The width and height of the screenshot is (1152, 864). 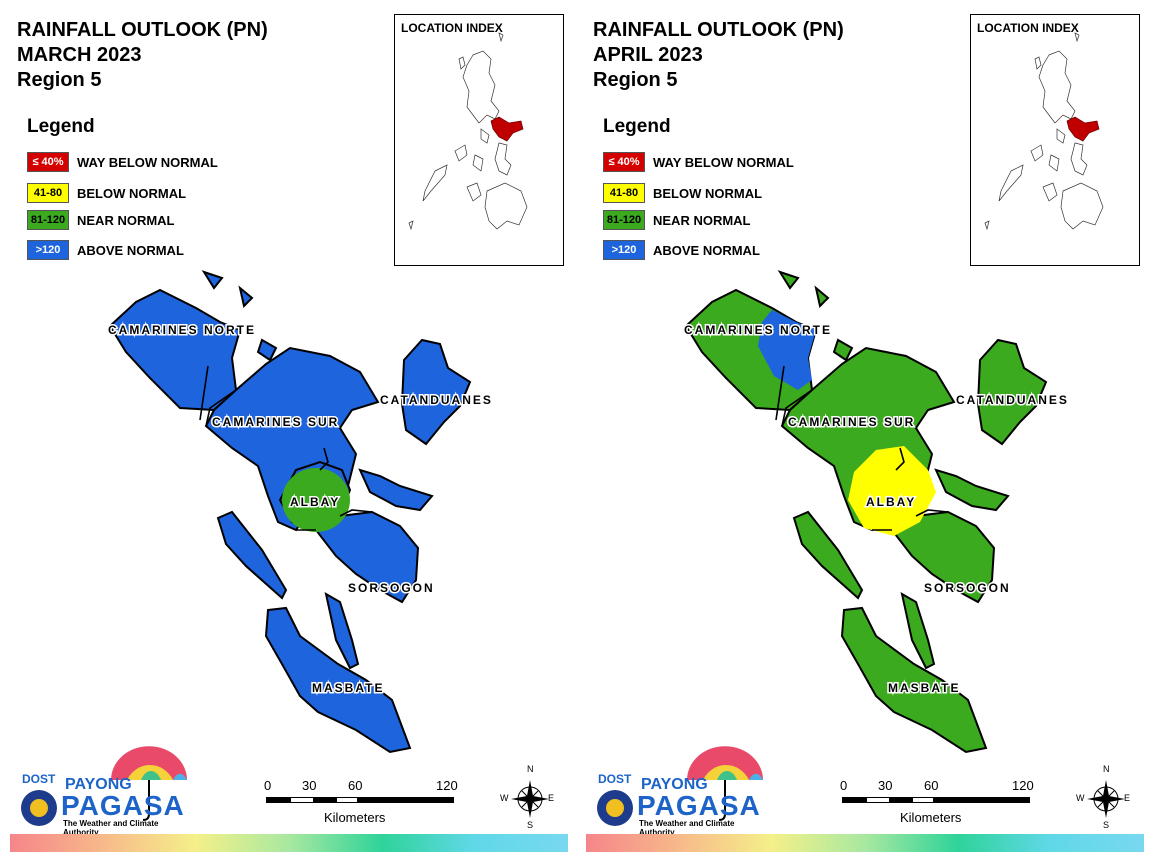 I want to click on scale-tick: 60, so click(x=931, y=785).